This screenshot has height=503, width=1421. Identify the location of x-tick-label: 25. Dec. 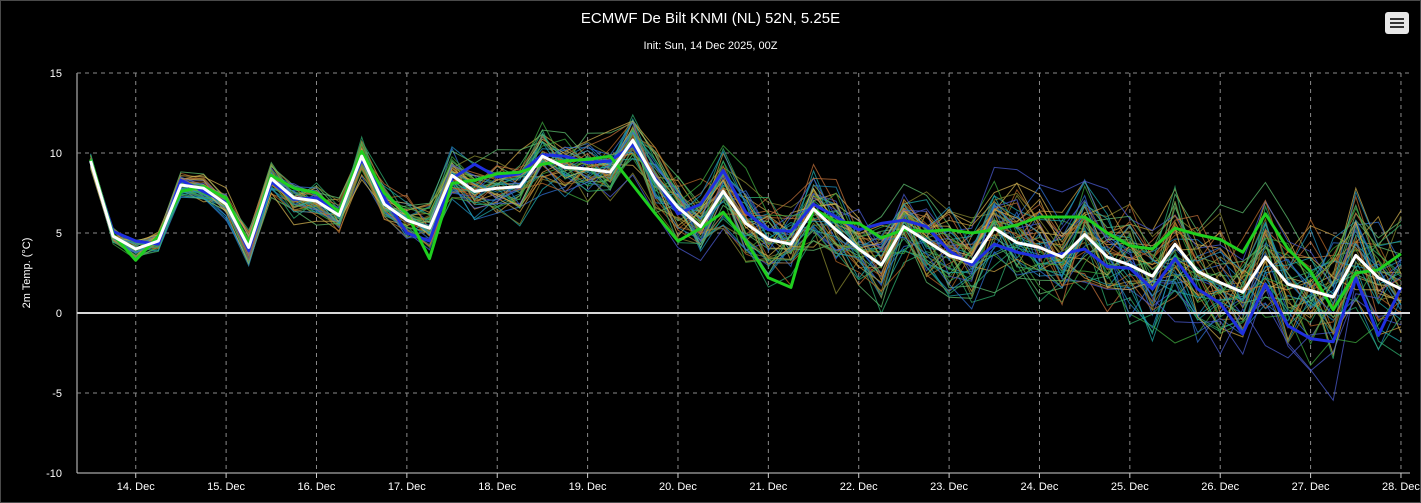
(1130, 487).